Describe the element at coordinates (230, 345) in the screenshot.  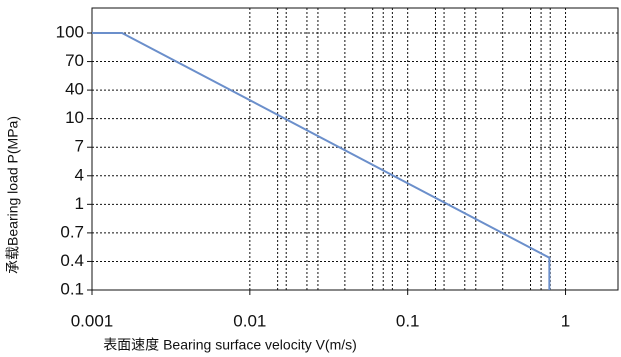
I see `x-axis-label: 表面速度 Bearing surface velocity V(m/s)` at that location.